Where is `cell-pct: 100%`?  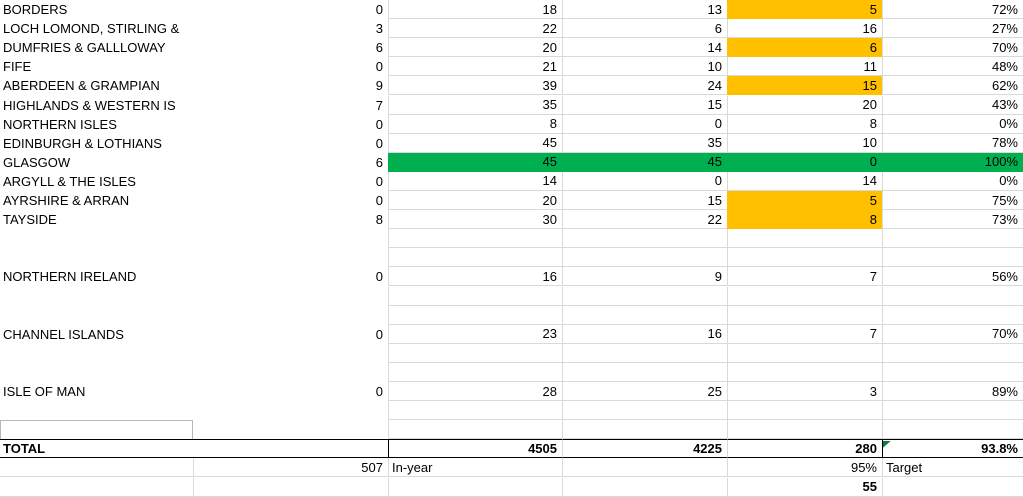 cell-pct: 100% is located at coordinates (952, 162).